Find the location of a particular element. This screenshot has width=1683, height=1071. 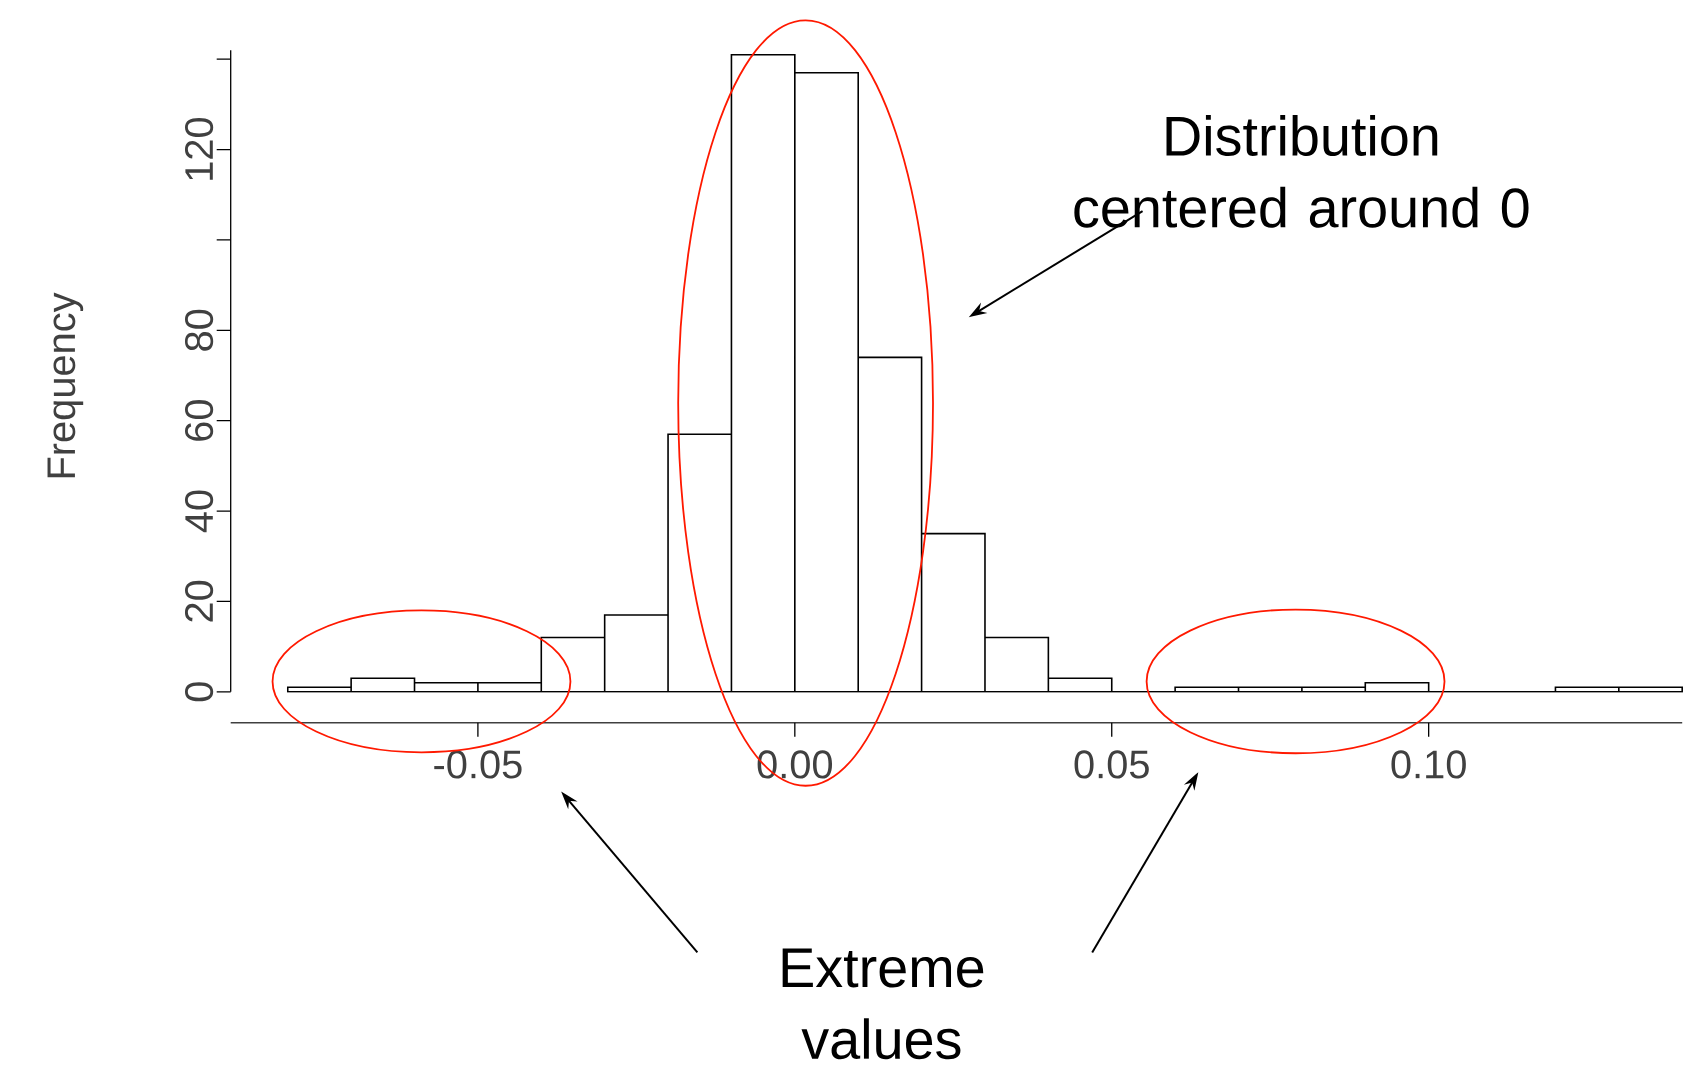

y-tick-label: 120 is located at coordinates (199, 148).